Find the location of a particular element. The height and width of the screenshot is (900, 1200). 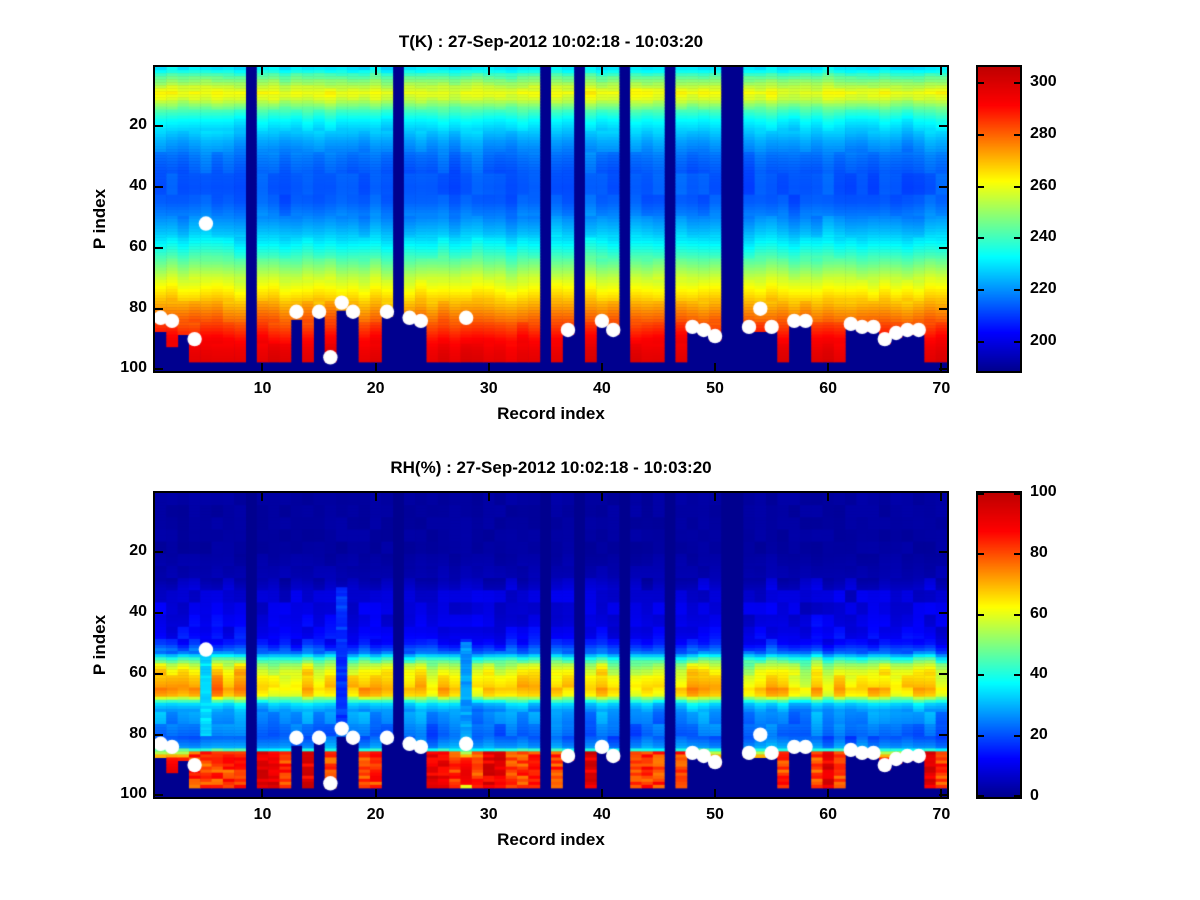

colorbar-tick-label: 200 is located at coordinates (1043, 341).